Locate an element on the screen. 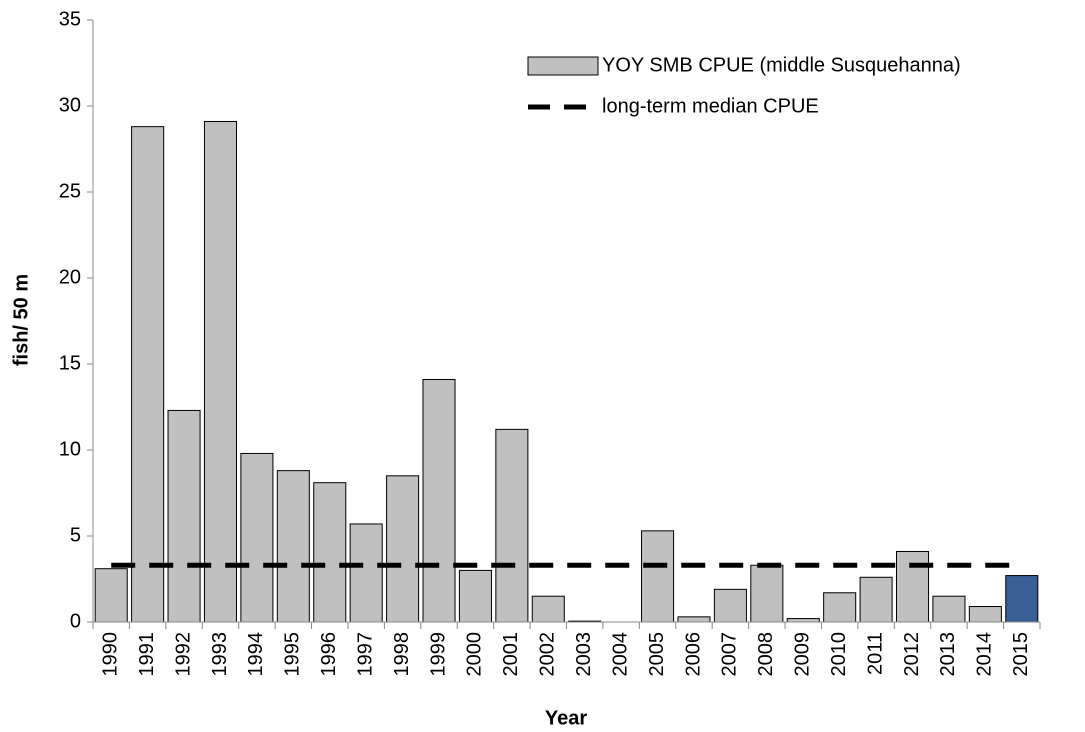 The image size is (1085, 732). x-tick-label: 2009 is located at coordinates (803, 654).